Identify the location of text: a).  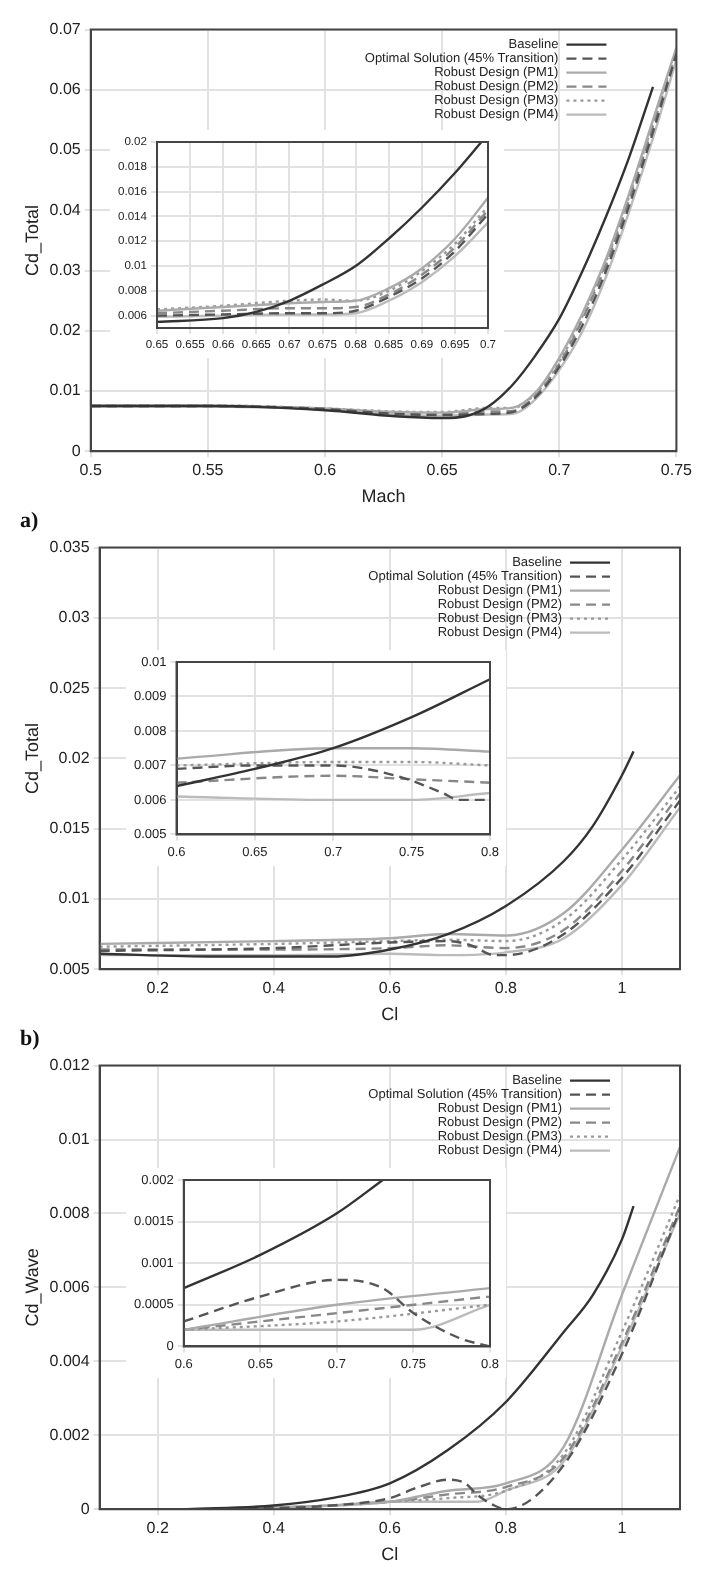
(29, 520).